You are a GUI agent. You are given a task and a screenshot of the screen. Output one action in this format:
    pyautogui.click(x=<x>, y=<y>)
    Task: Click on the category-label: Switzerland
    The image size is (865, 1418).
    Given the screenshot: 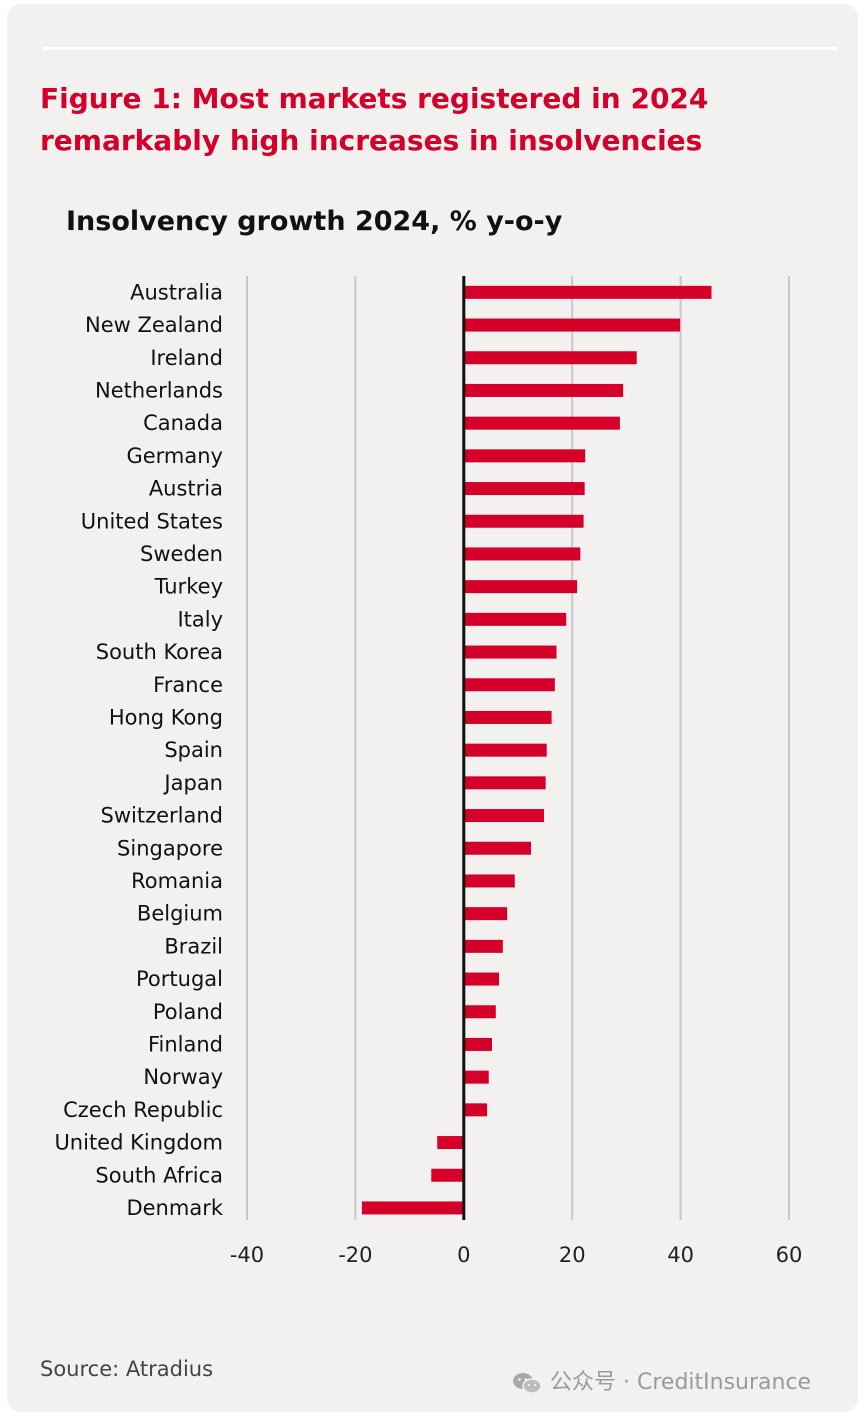 What is the action you would take?
    pyautogui.click(x=162, y=816)
    